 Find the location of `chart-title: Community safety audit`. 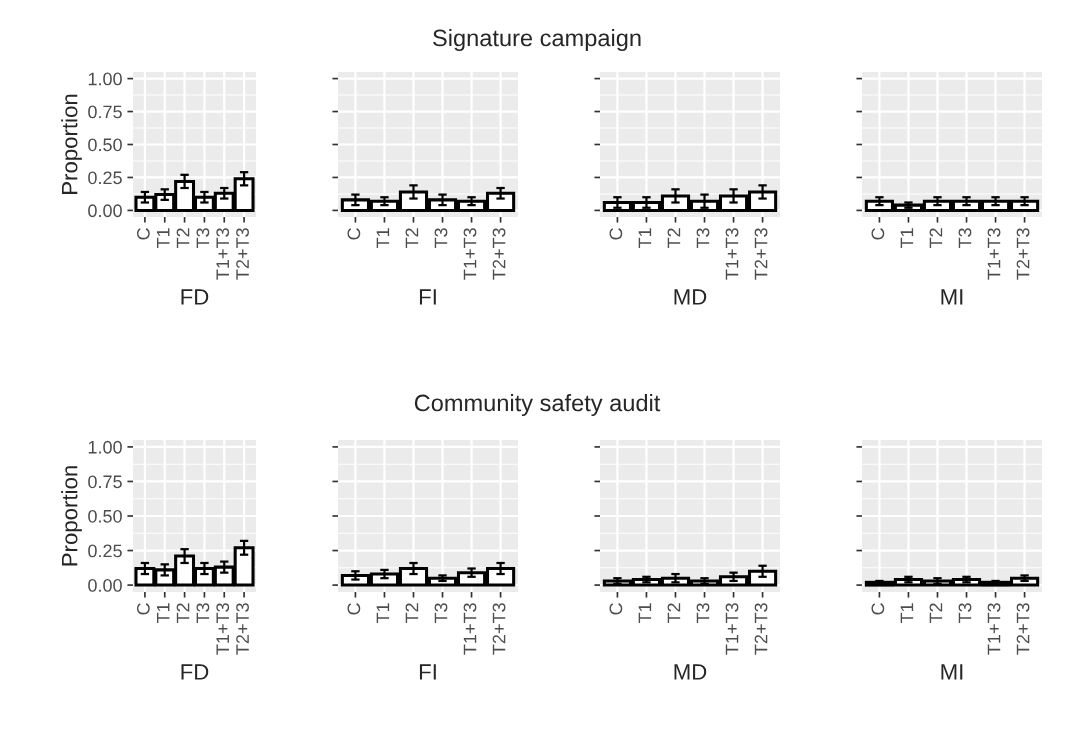

chart-title: Community safety audit is located at coordinates (537, 404).